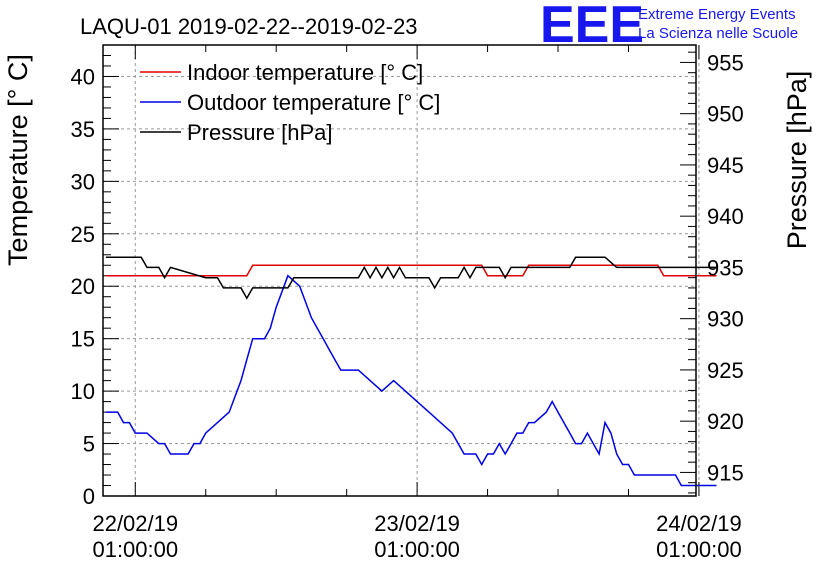 This screenshot has height=572, width=836. Describe the element at coordinates (592, 27) in the screenshot. I see `logo-mark: EEE` at that location.